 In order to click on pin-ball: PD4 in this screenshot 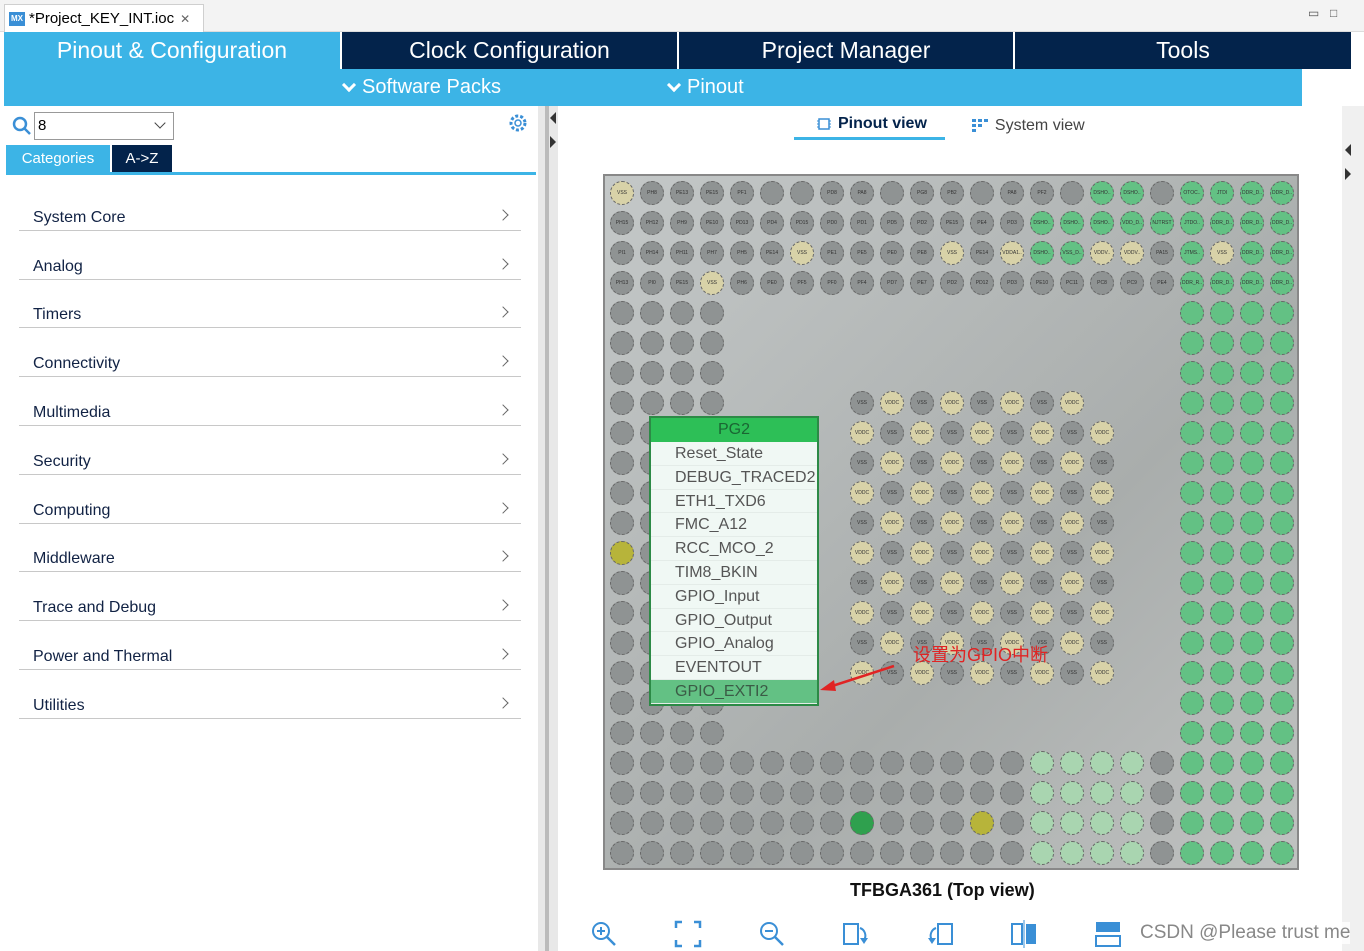, I will do `click(772, 223)`.